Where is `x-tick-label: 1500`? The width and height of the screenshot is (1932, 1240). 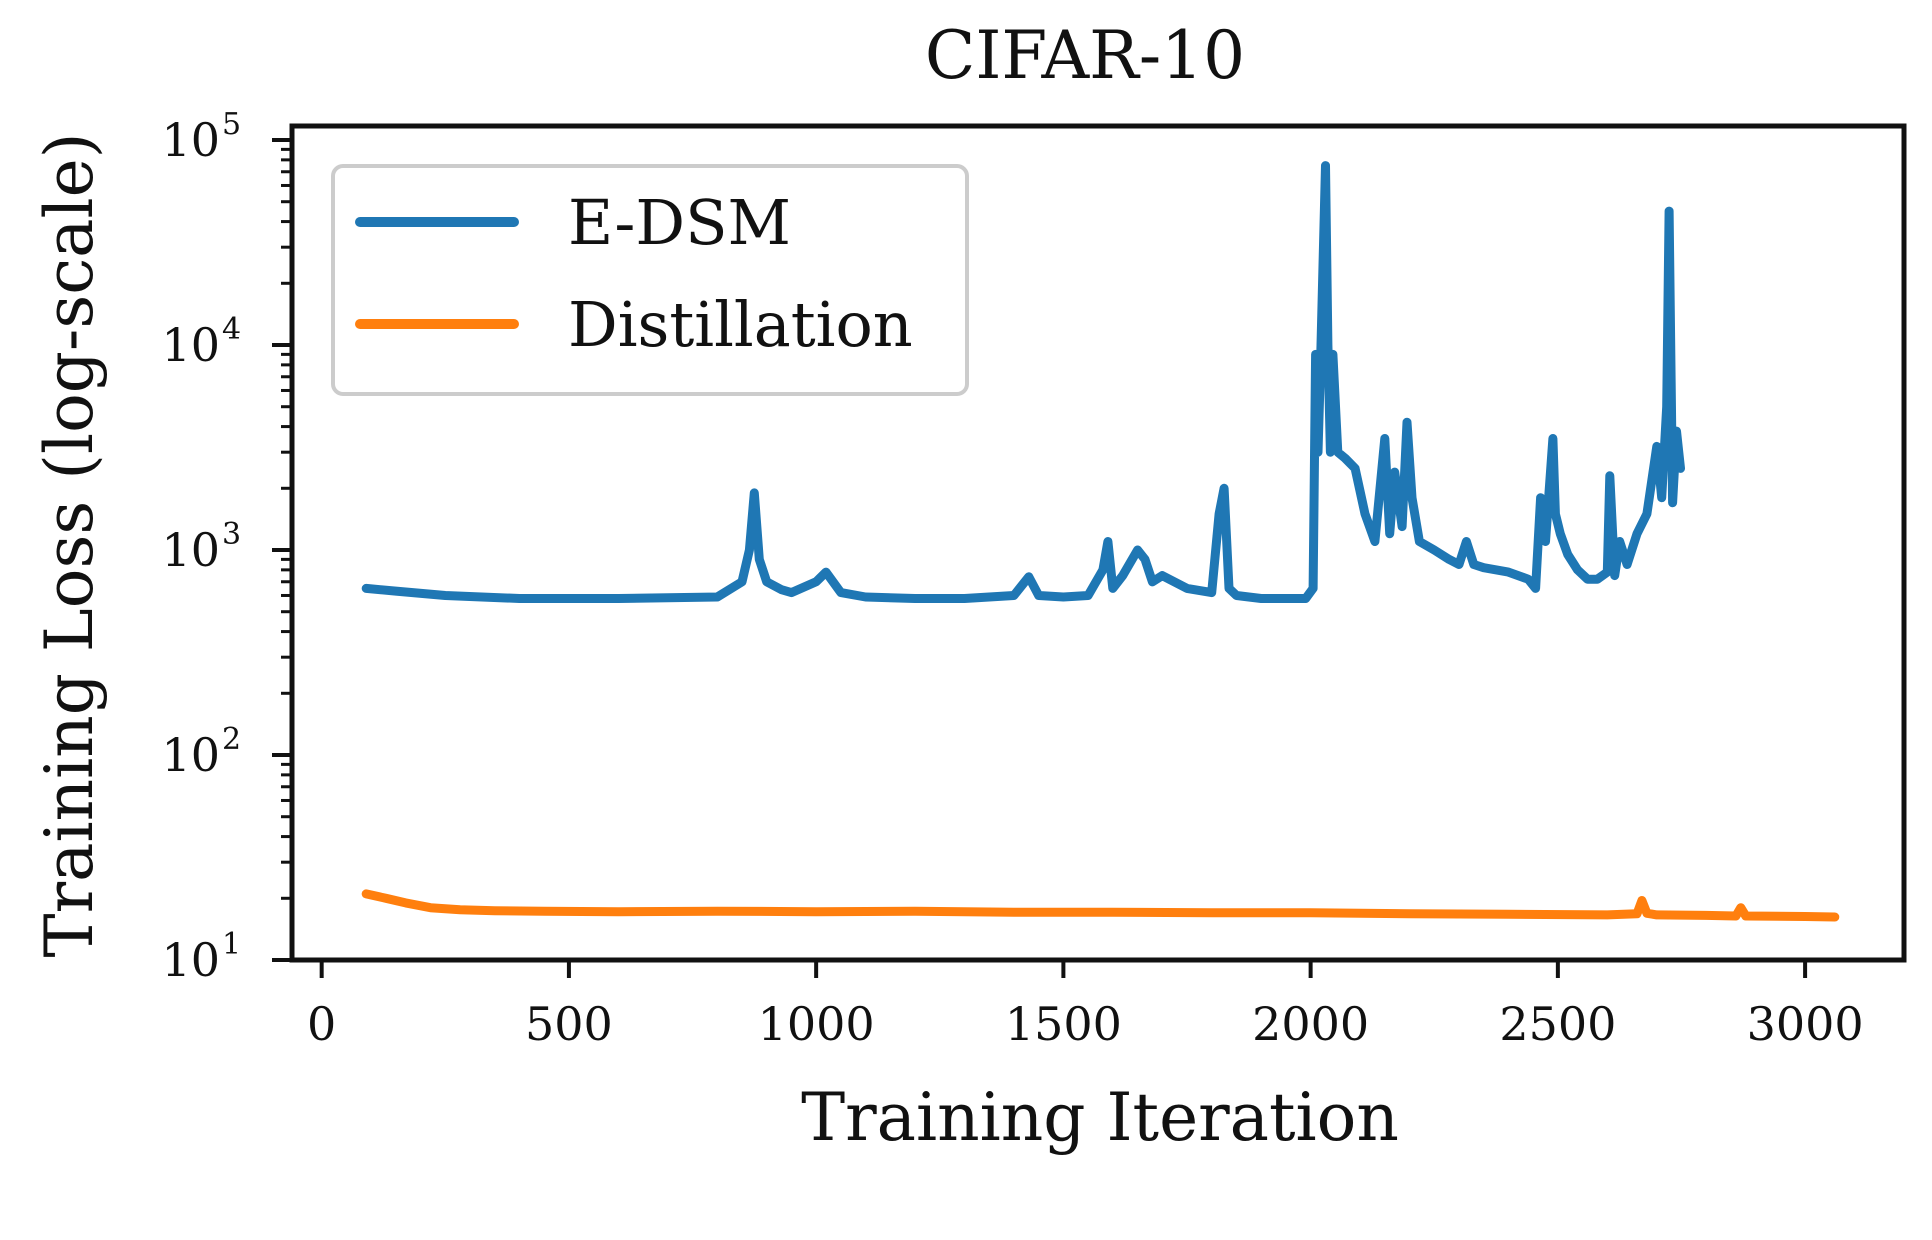 x-tick-label: 1500 is located at coordinates (1063, 1024).